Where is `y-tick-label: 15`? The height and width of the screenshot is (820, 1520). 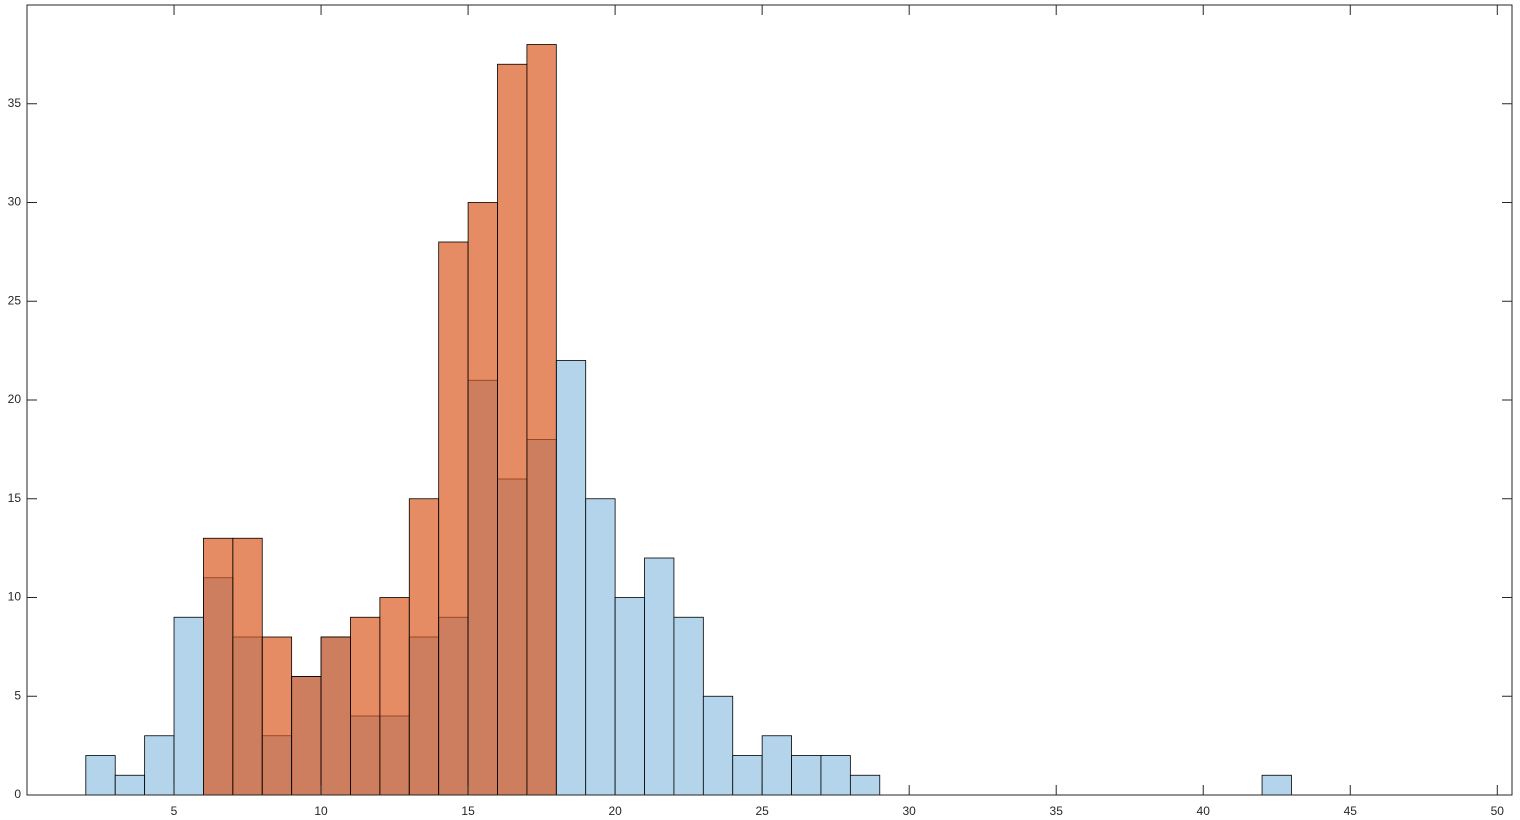 y-tick-label: 15 is located at coordinates (15, 498).